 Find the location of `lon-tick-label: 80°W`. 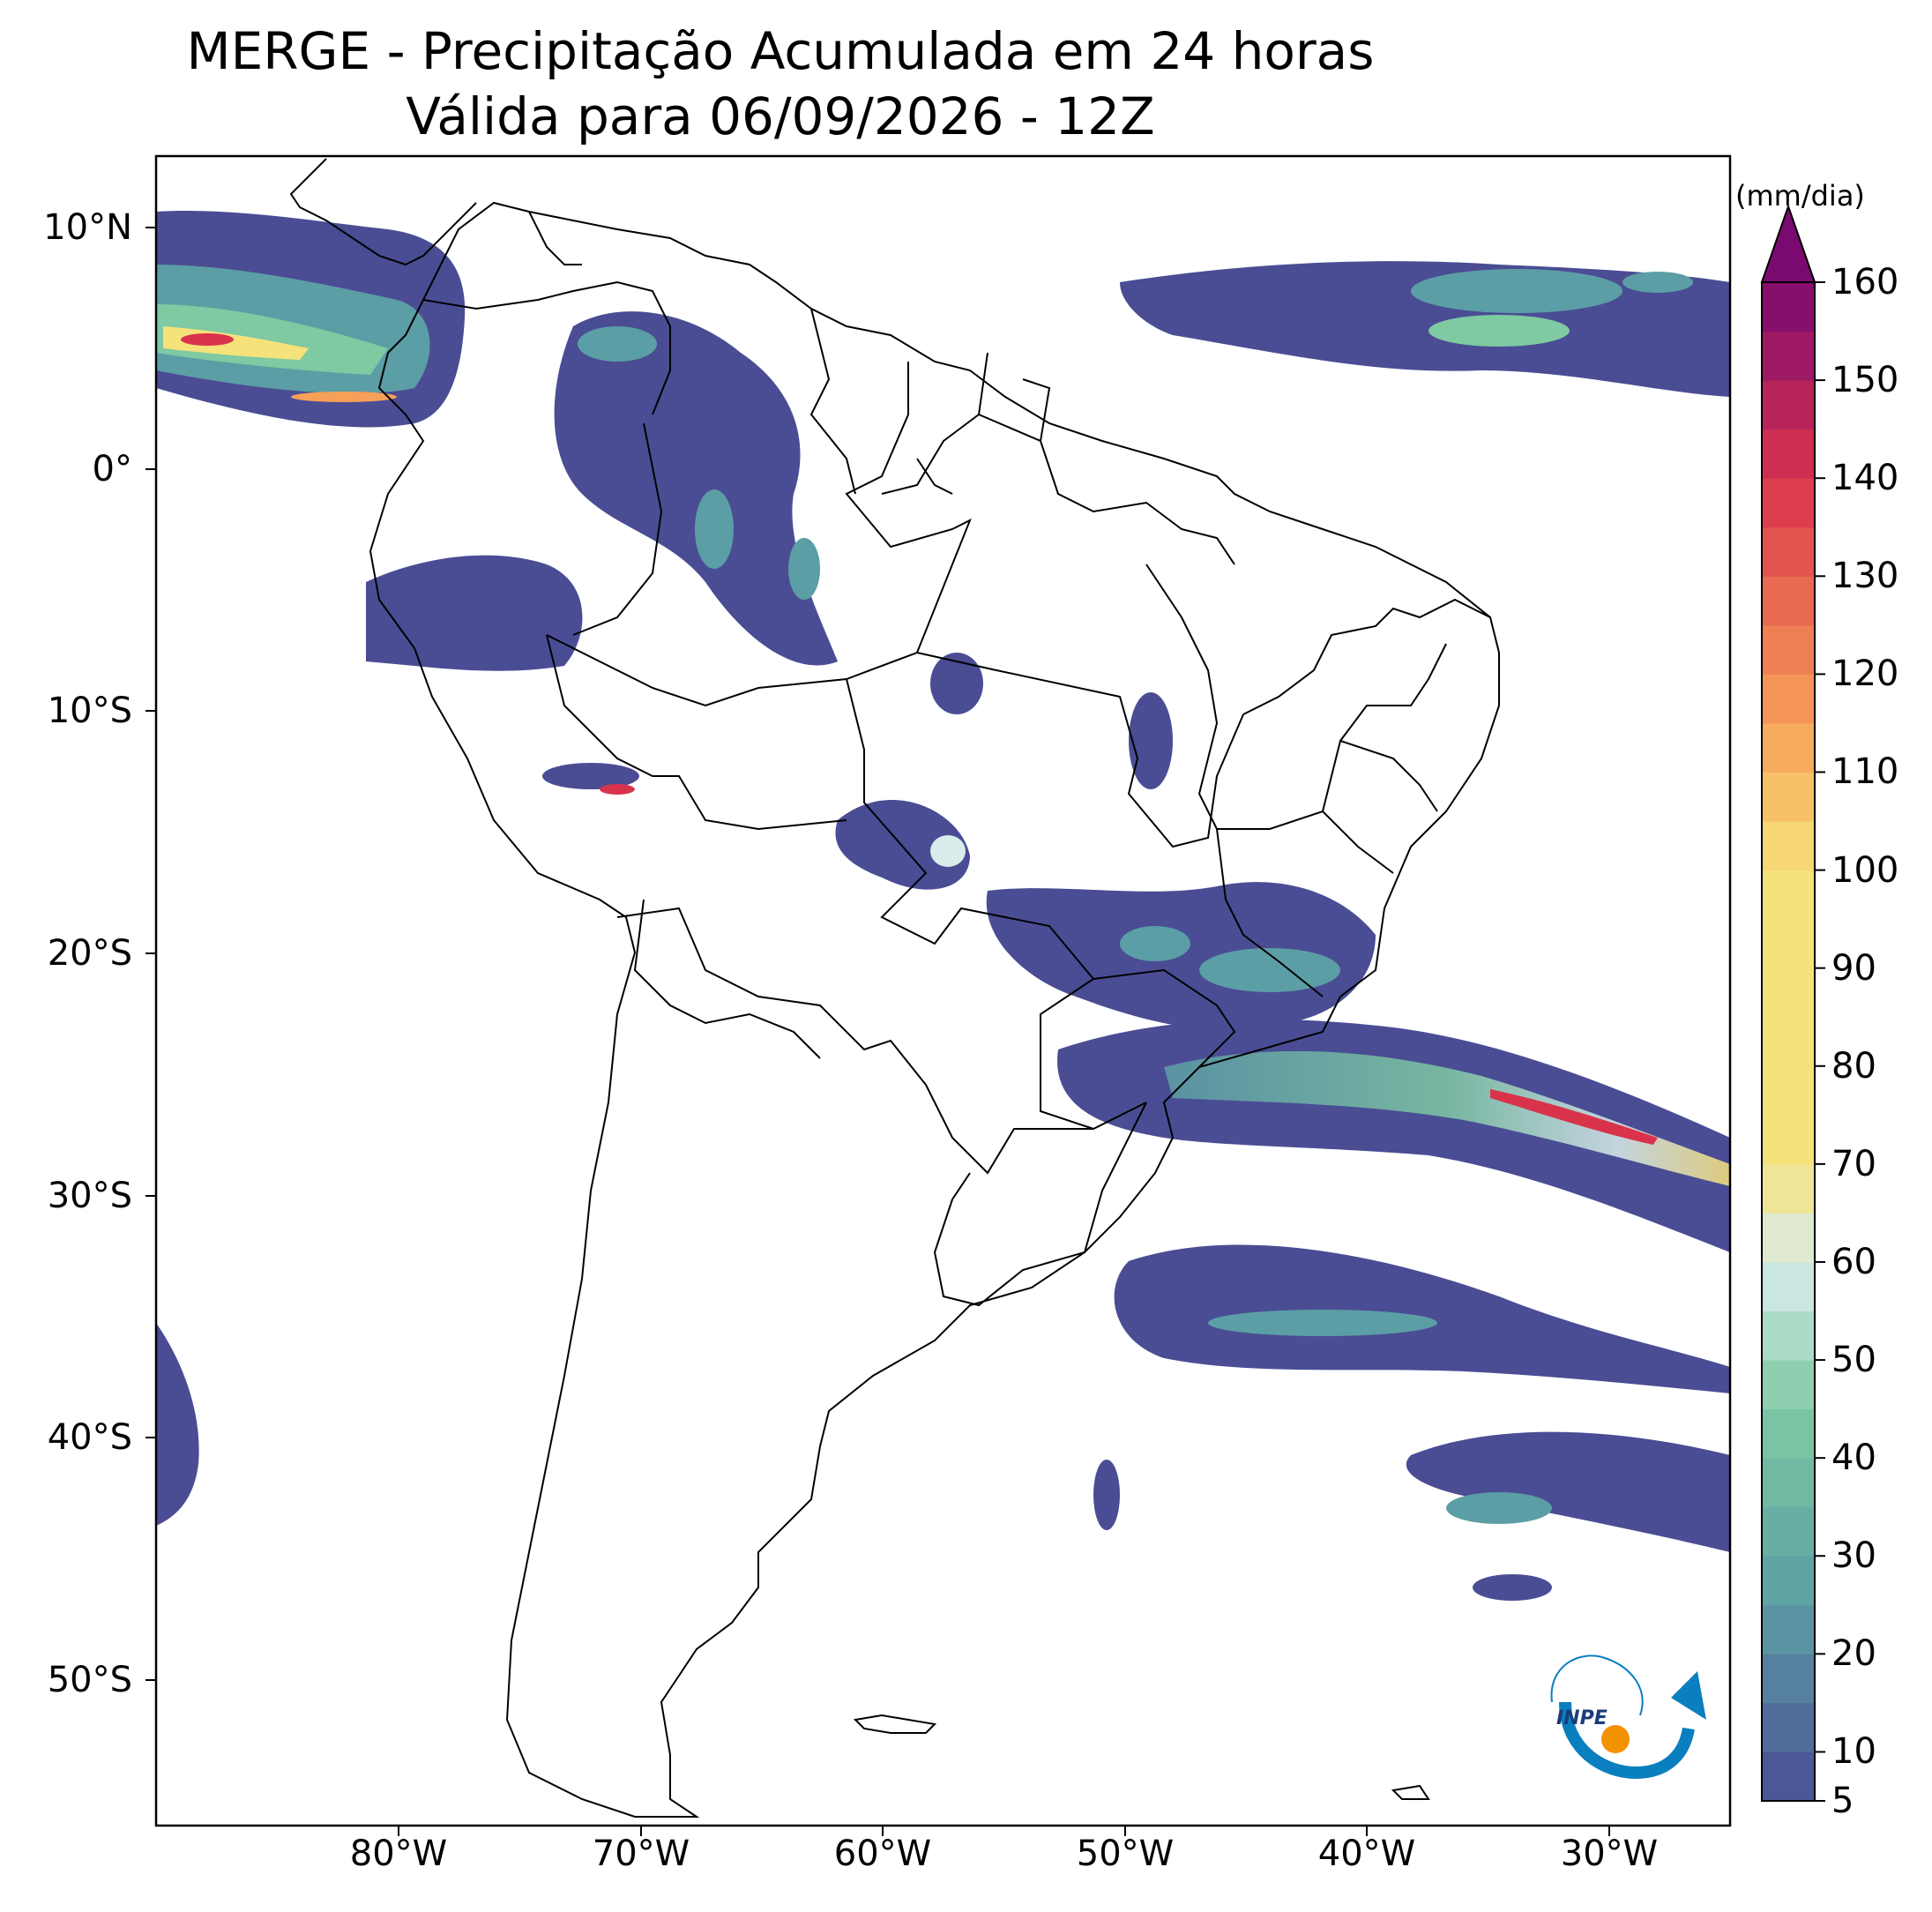

lon-tick-label: 80°W is located at coordinates (398, 1854).